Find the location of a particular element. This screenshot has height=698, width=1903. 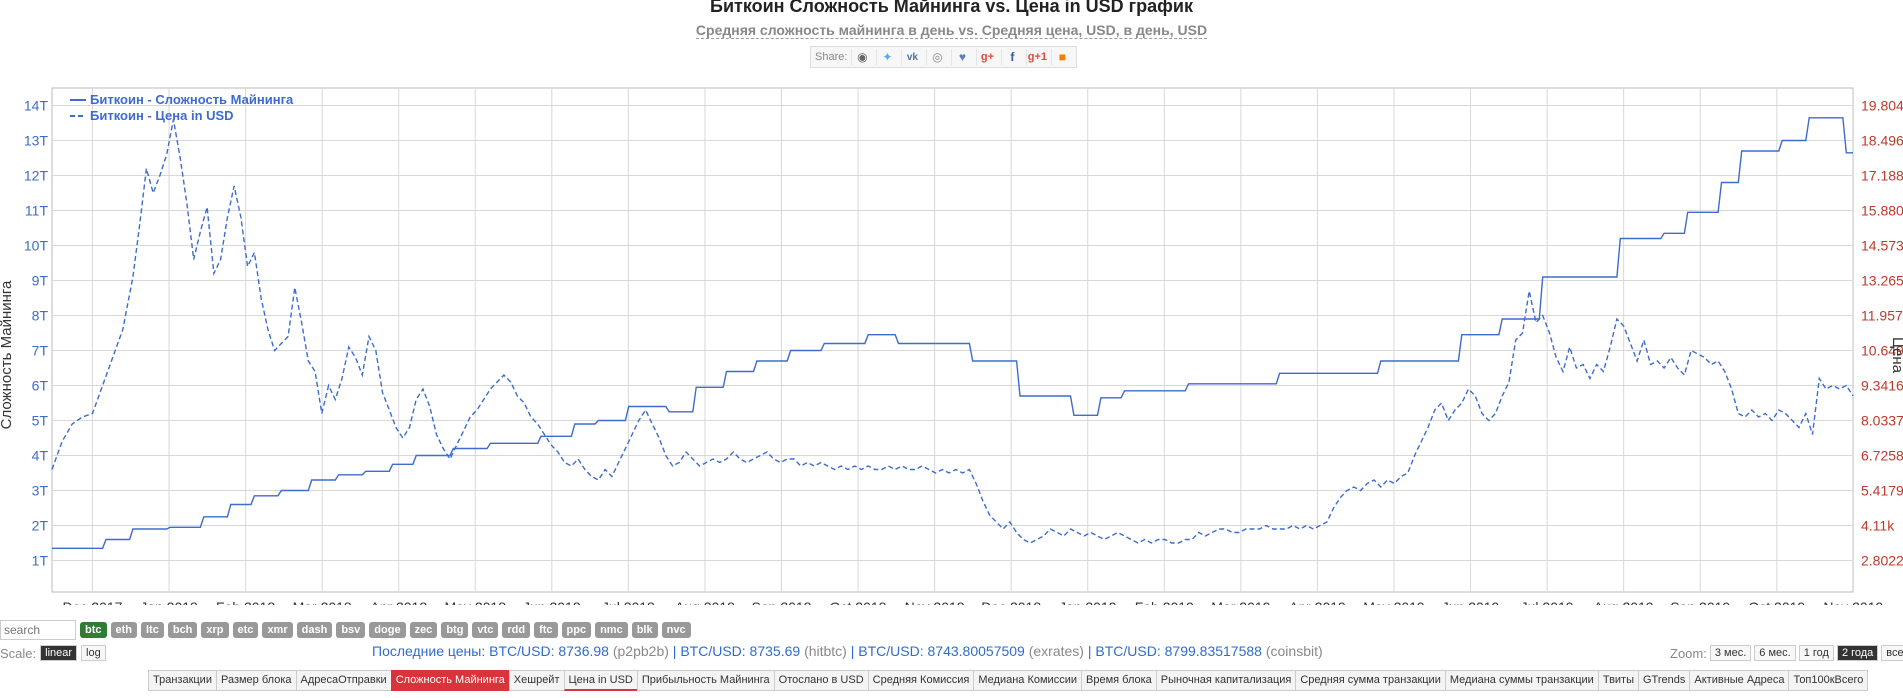

tab-item: Цена in USD is located at coordinates (600, 680).